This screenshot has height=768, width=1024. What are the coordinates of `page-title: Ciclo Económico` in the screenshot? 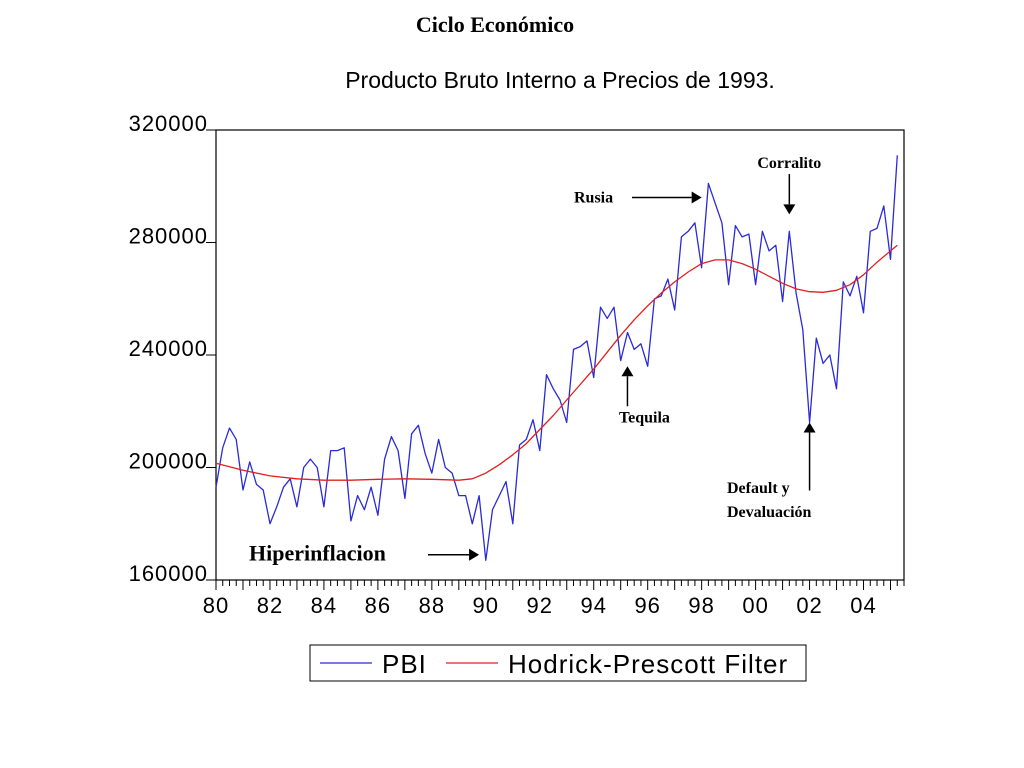 It's located at (495, 24).